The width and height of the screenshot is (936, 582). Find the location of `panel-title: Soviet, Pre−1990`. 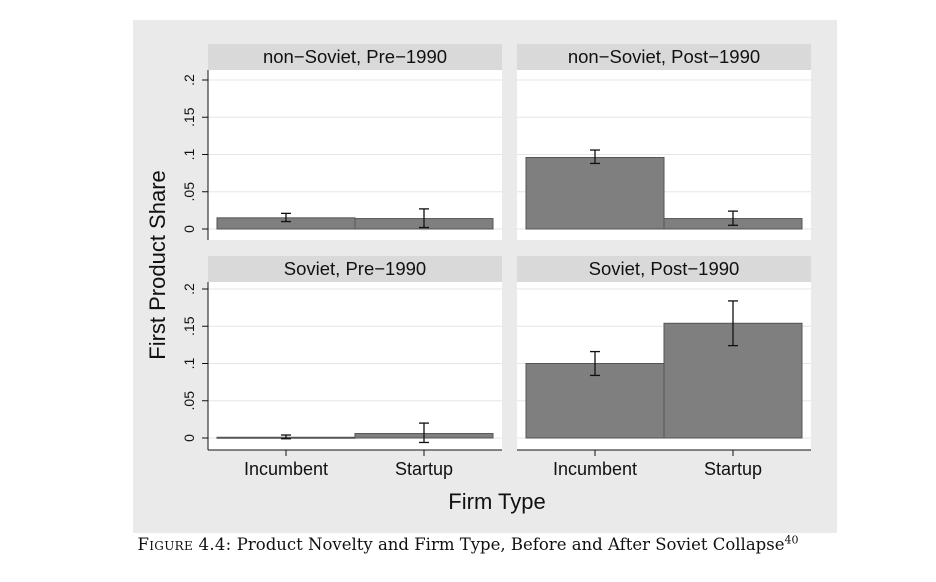

panel-title: Soviet, Pre−1990 is located at coordinates (355, 268).